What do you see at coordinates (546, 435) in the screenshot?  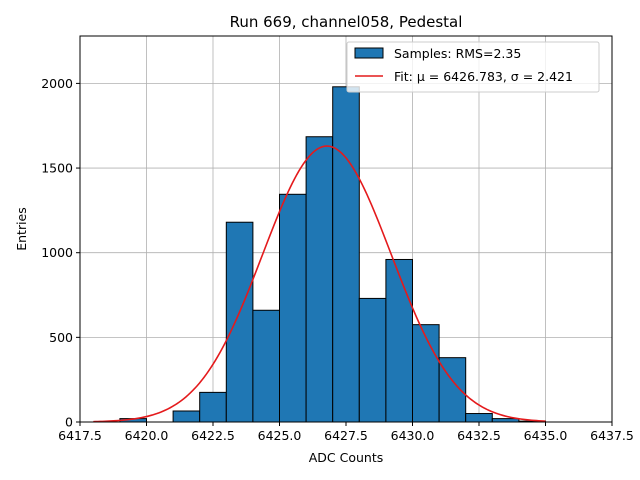 I see `x-tick-label: 6435.0` at bounding box center [546, 435].